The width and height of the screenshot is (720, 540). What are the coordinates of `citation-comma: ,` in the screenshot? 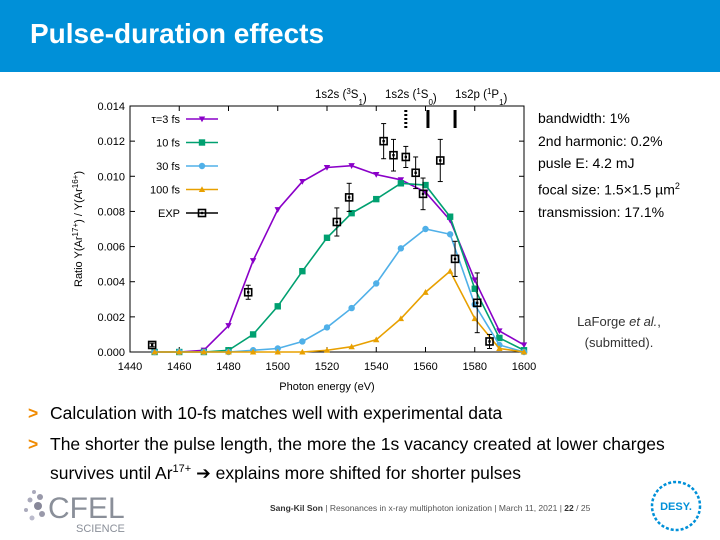 It's located at (659, 321).